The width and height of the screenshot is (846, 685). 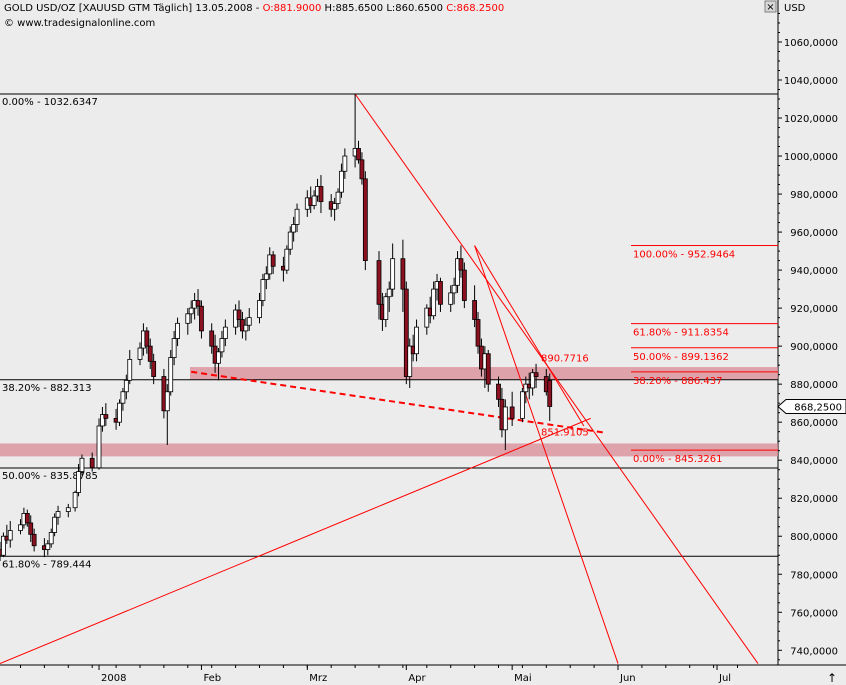 What do you see at coordinates (292, 8) in the screenshot?
I see `open-value: O:881.9000` at bounding box center [292, 8].